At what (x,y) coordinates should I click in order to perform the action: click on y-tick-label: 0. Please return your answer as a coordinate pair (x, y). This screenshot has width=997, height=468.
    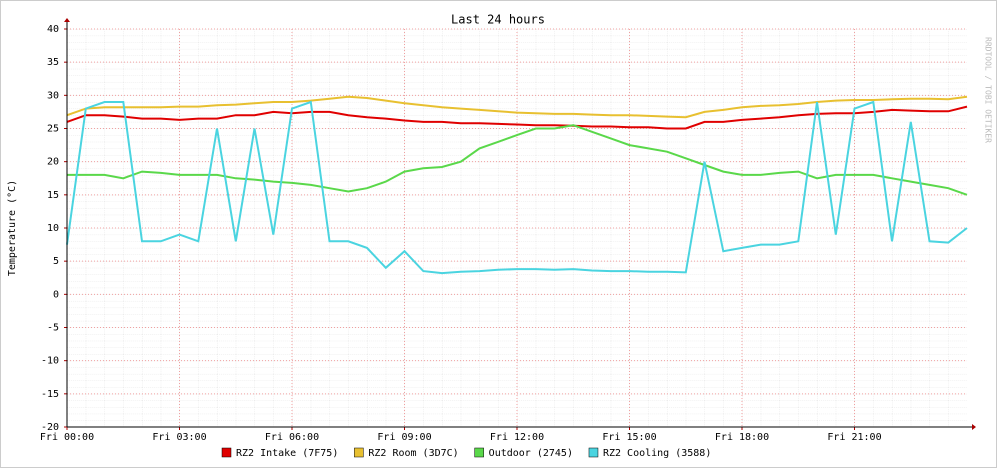
    Looking at the image, I should click on (56, 294).